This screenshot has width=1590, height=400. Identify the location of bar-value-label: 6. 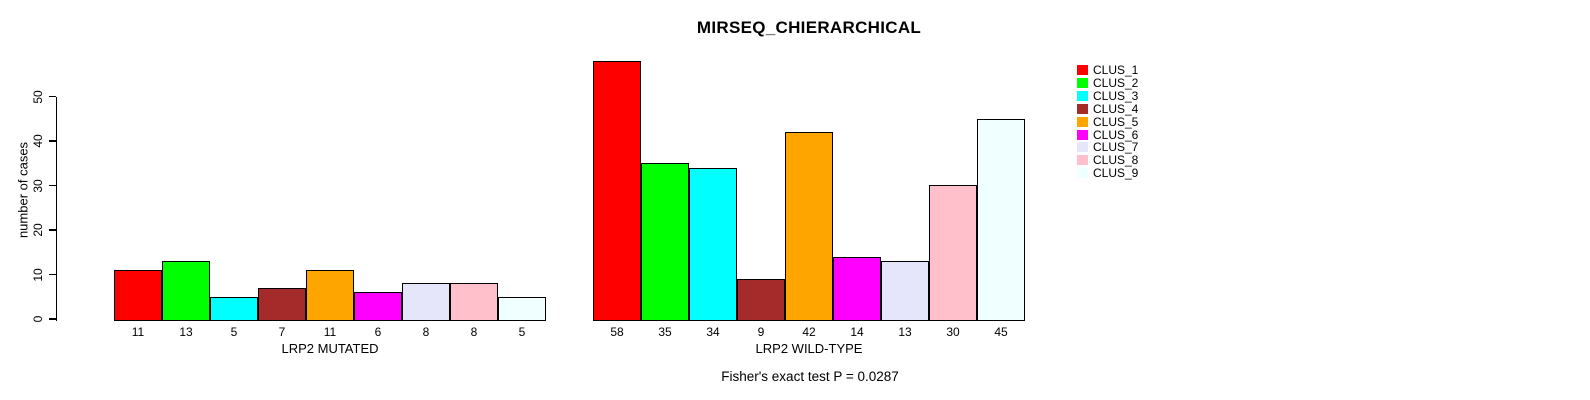
(378, 332).